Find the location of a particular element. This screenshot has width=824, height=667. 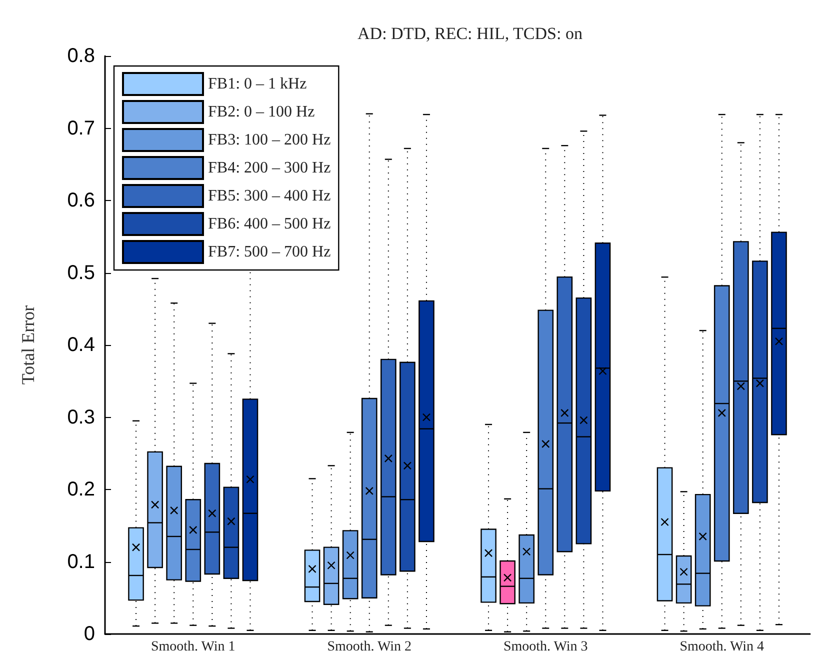

legend-label: FB1: 0 – 1 kHz is located at coordinates (257, 84).